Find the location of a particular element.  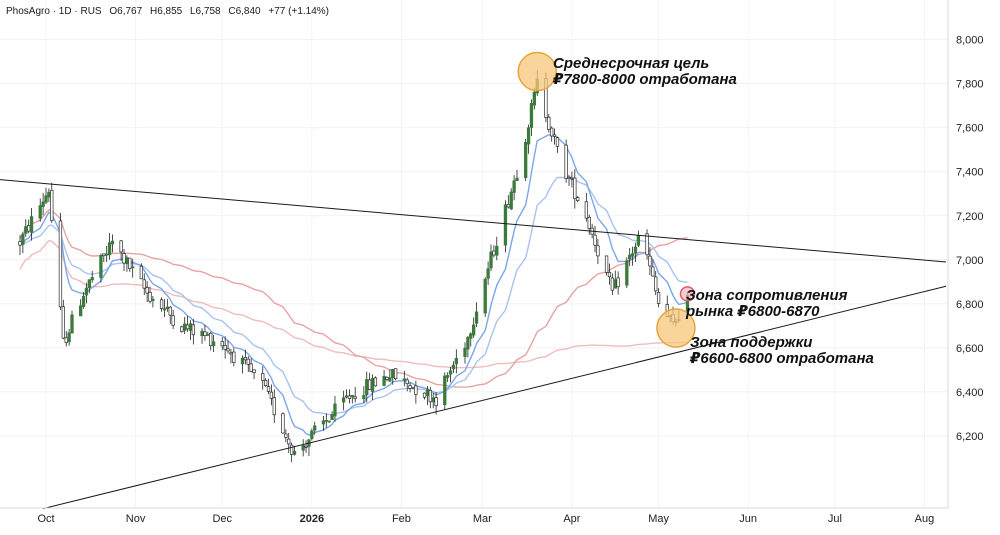

legend-open: O6,767 is located at coordinates (126, 11).